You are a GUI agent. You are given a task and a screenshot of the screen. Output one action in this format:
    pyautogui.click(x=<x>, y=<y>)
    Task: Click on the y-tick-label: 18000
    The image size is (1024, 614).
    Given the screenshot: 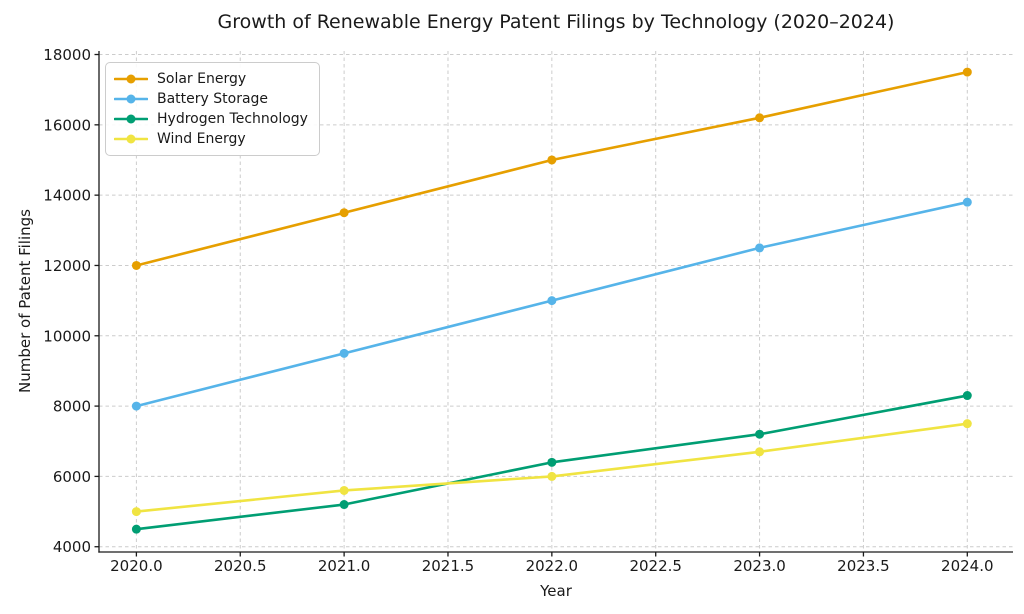 What is the action you would take?
    pyautogui.click(x=67, y=55)
    